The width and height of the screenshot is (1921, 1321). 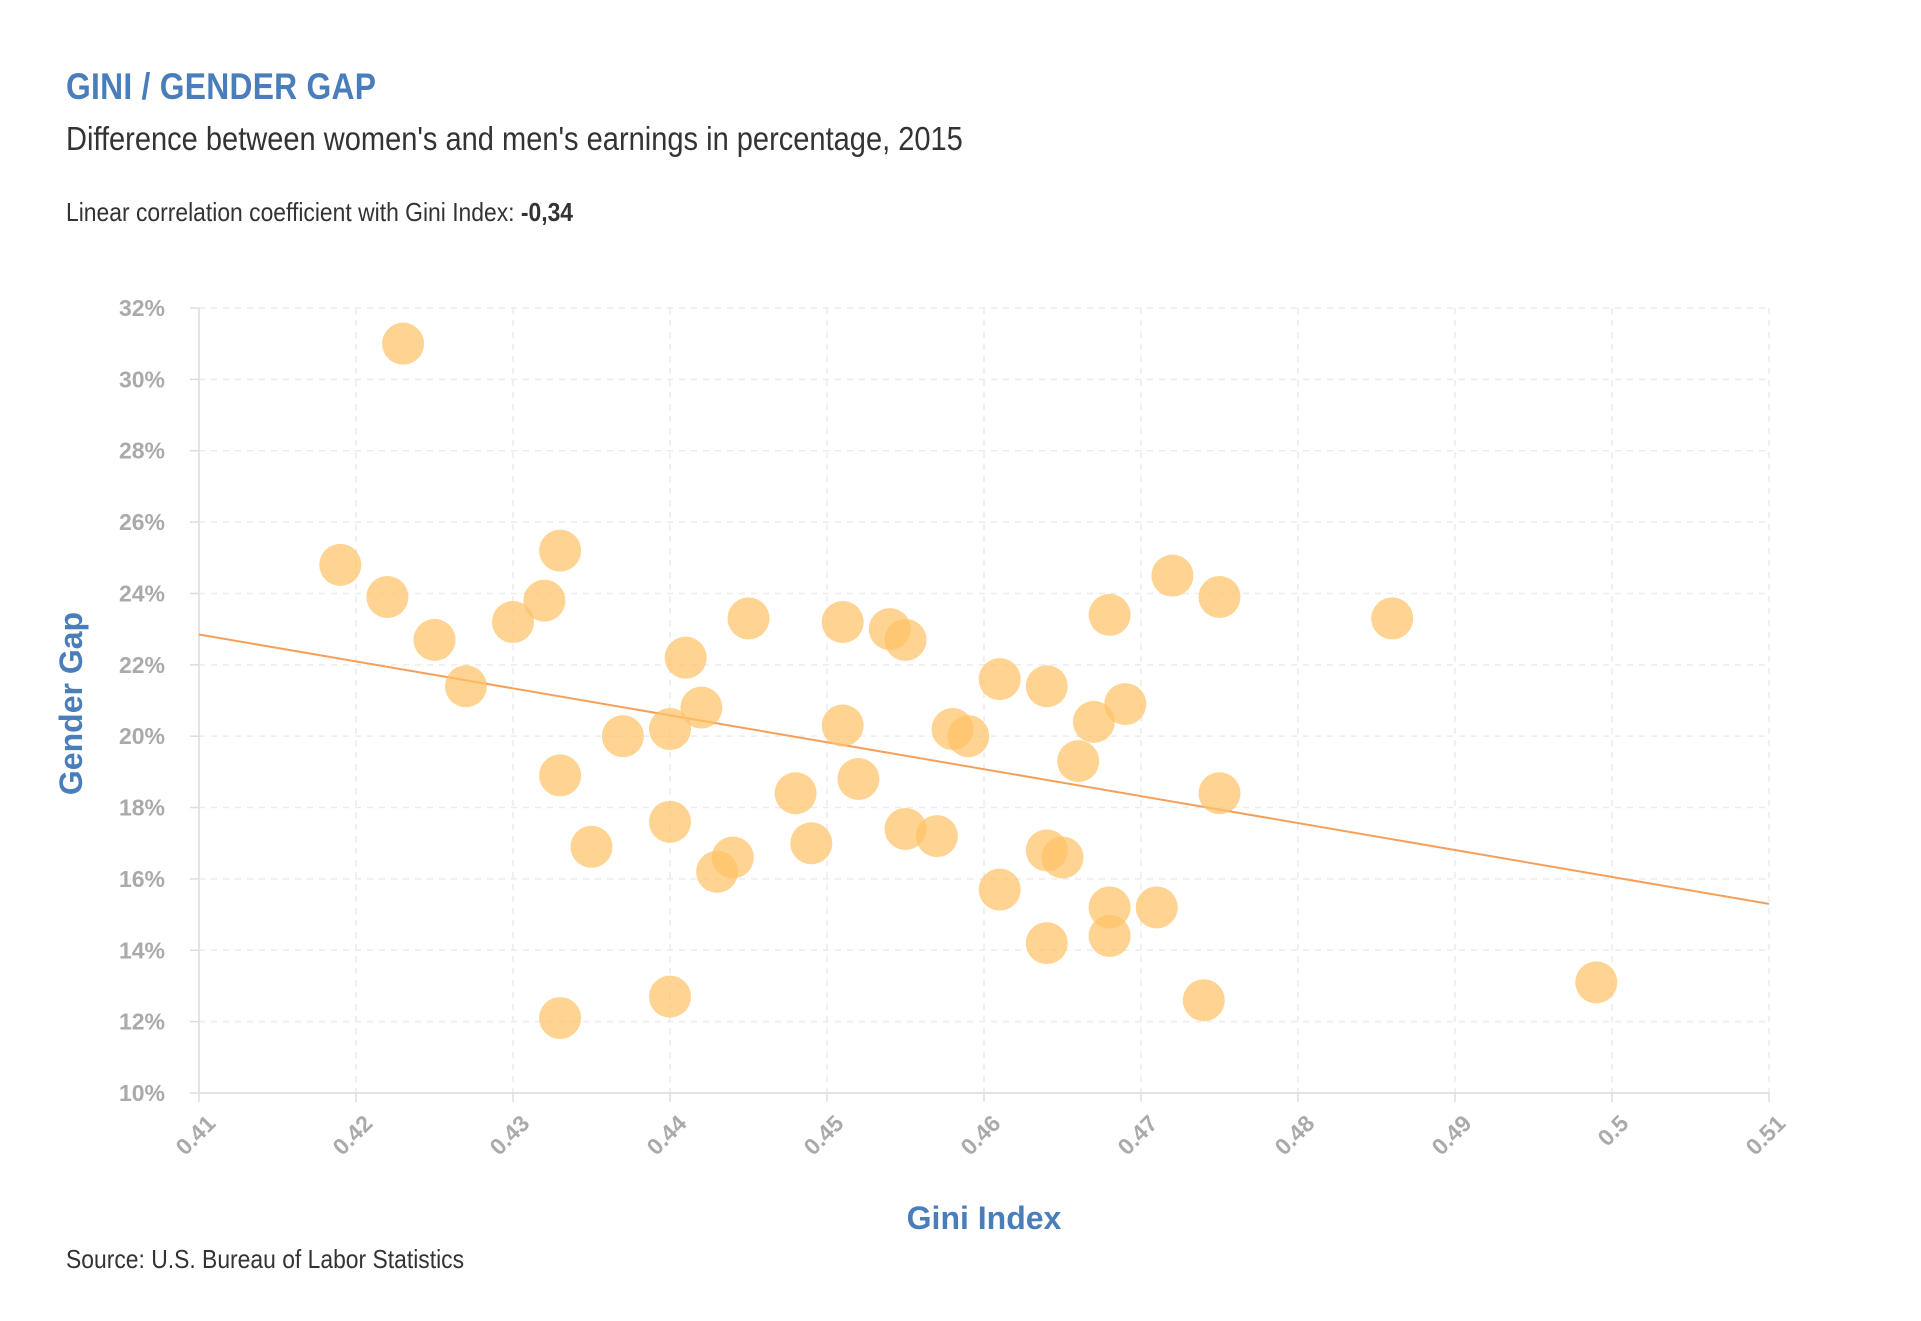 I want to click on y-tick-label: 28%, so click(x=142, y=451).